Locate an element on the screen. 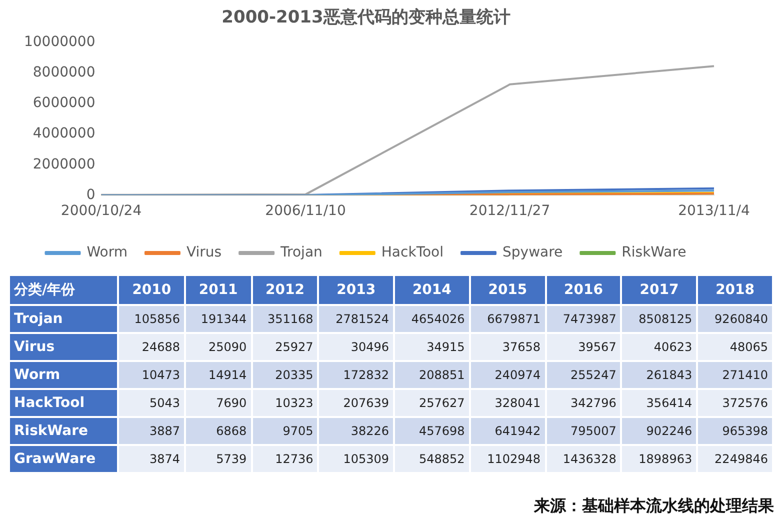 The width and height of the screenshot is (782, 530). header-cell: 分类/年份 is located at coordinates (63, 290).